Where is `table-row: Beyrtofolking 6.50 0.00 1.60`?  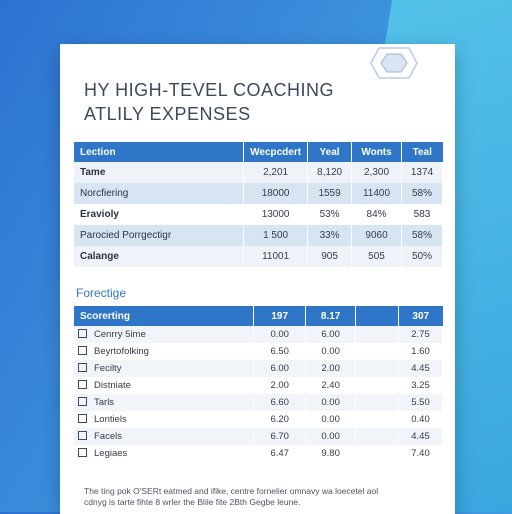
table-row: Beyrtofolking 6.50 0.00 1.60 is located at coordinates (258, 351).